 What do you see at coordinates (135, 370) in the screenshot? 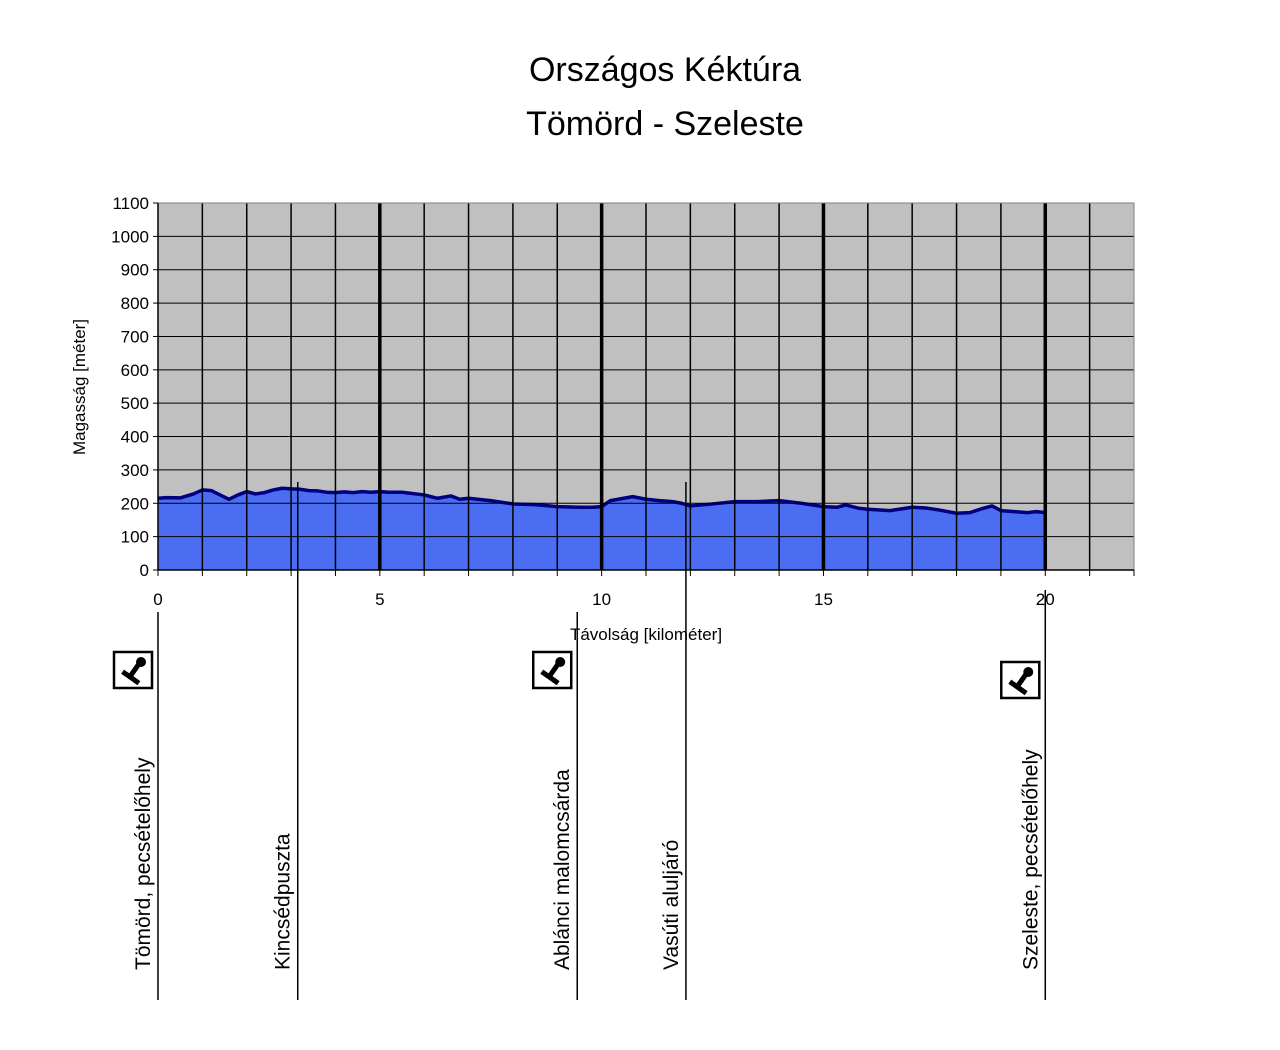
I see `y-tick-label: 600` at bounding box center [135, 370].